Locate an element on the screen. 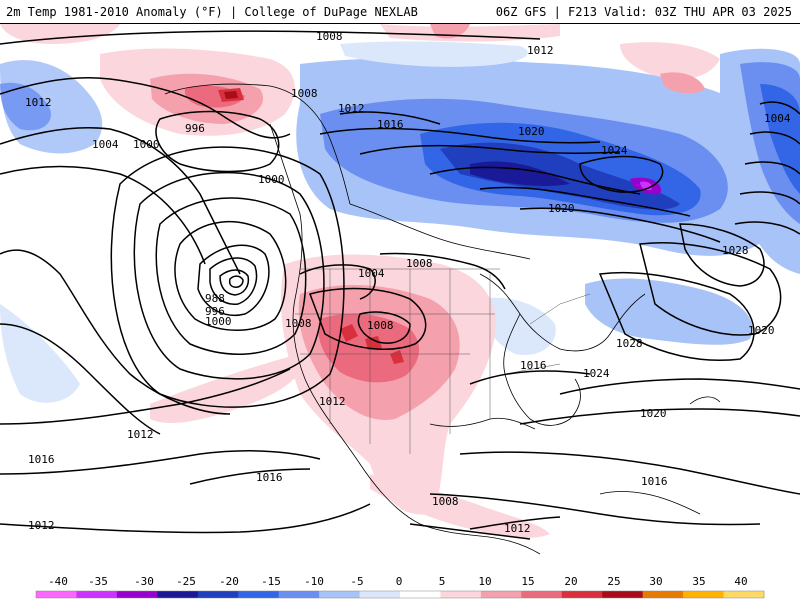 This screenshot has width=800, height=600. legend-tick: -35 is located at coordinates (98, 581).